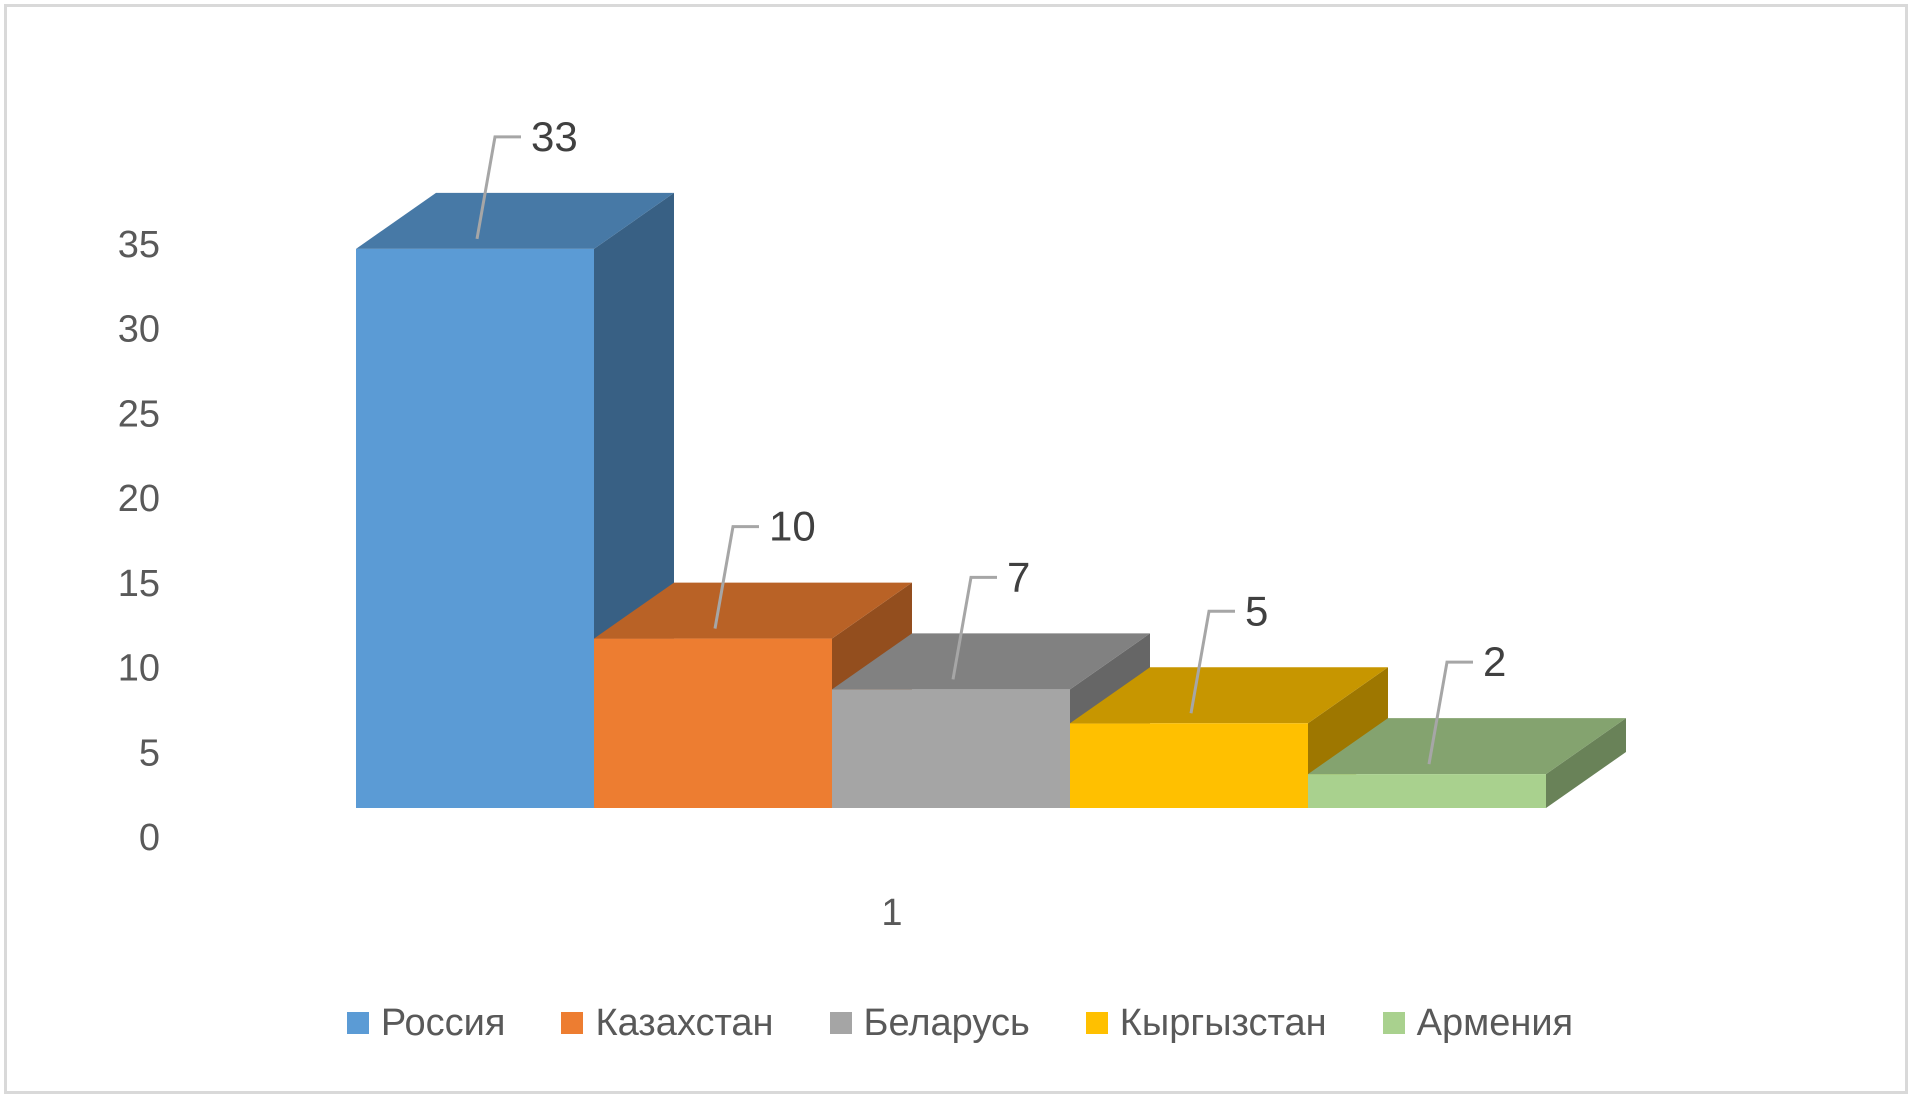  Describe the element at coordinates (139, 541) in the screenshot. I see `y-axis-ticks: 0 5 10 15 20 25 30 35` at that location.